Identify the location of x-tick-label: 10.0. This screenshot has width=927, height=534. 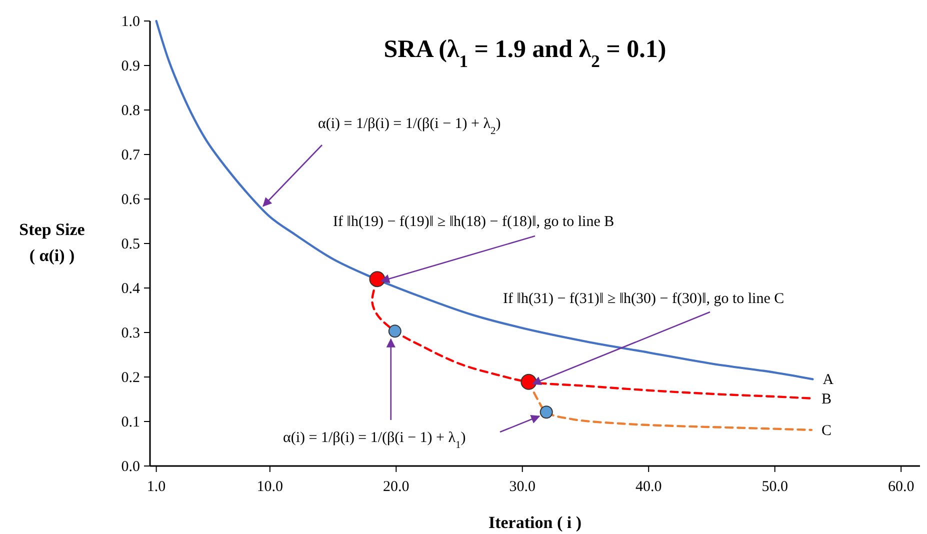
(270, 487).